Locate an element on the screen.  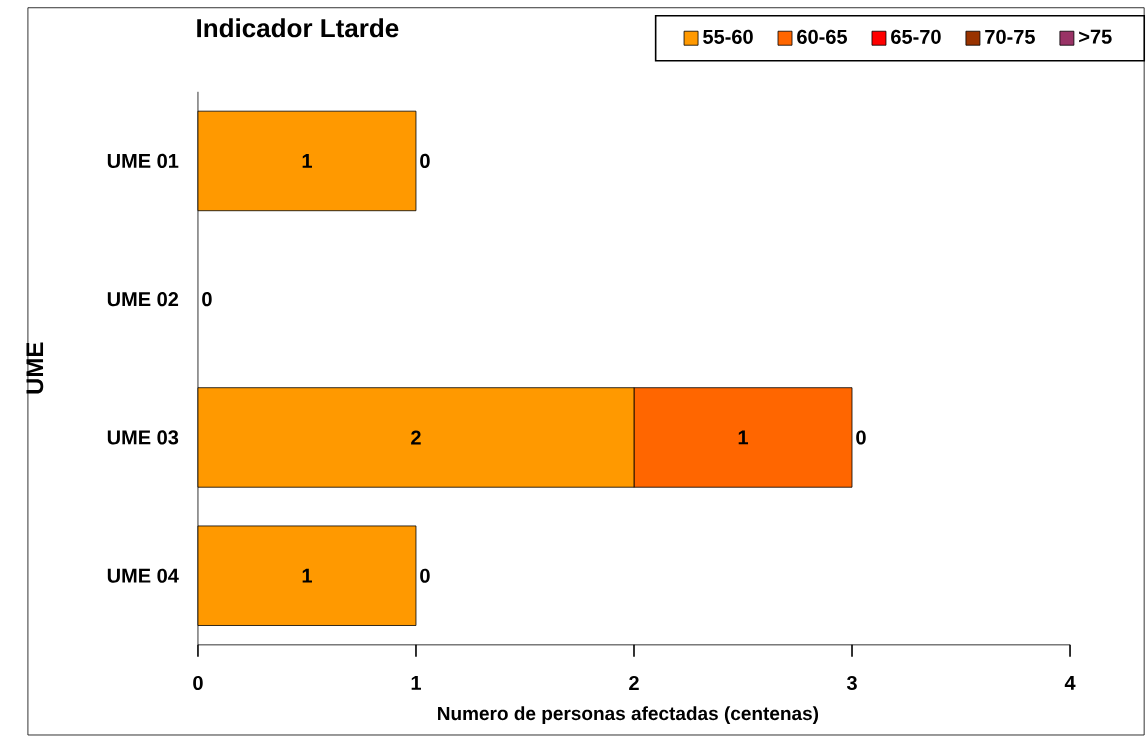
y-tick-label: UME 01 is located at coordinates (143, 161).